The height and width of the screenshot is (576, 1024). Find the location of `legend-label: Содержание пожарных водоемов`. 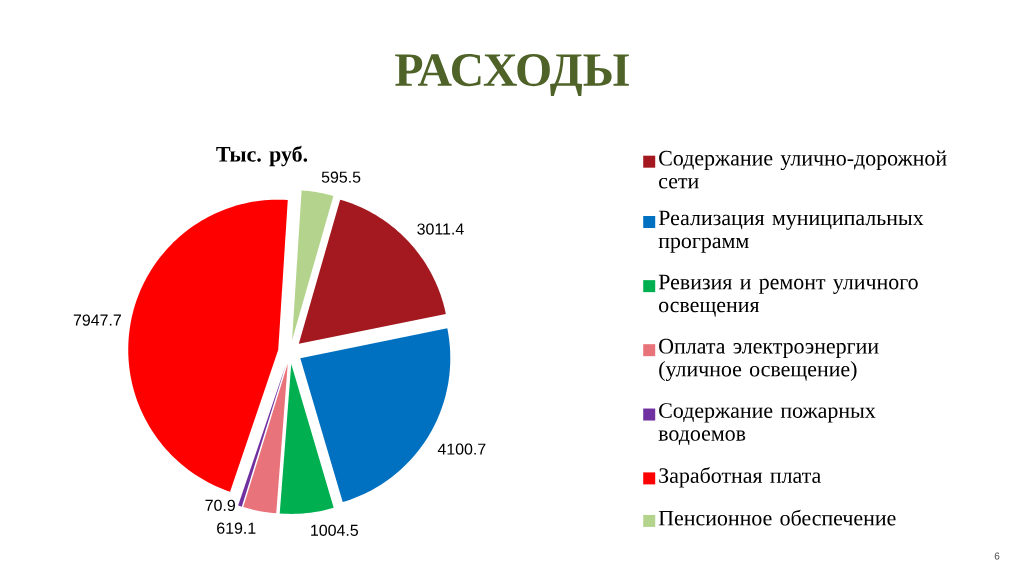

legend-label: Содержание пожарных водоемов is located at coordinates (767, 424).